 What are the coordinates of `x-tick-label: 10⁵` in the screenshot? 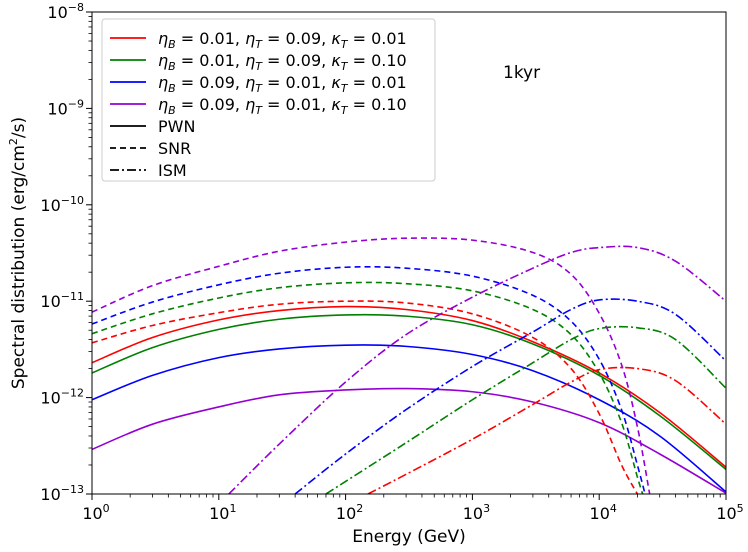 It's located at (729, 512).